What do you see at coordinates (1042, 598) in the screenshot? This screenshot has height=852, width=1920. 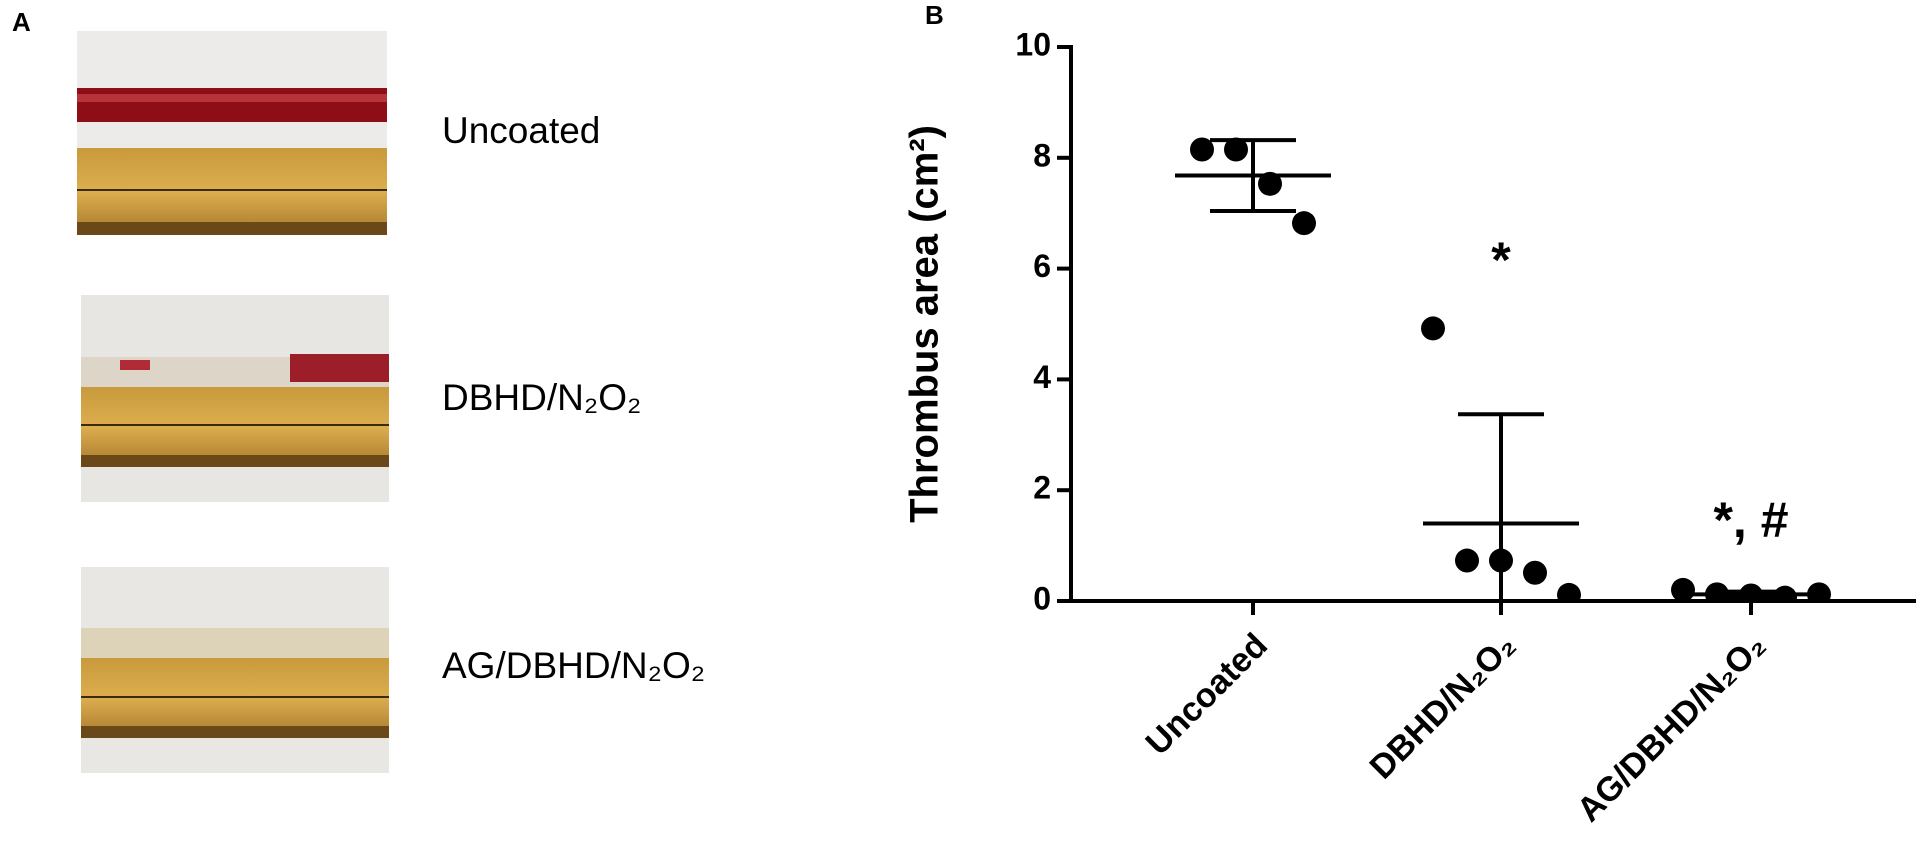 I see `y-tick-label: 0` at bounding box center [1042, 598].